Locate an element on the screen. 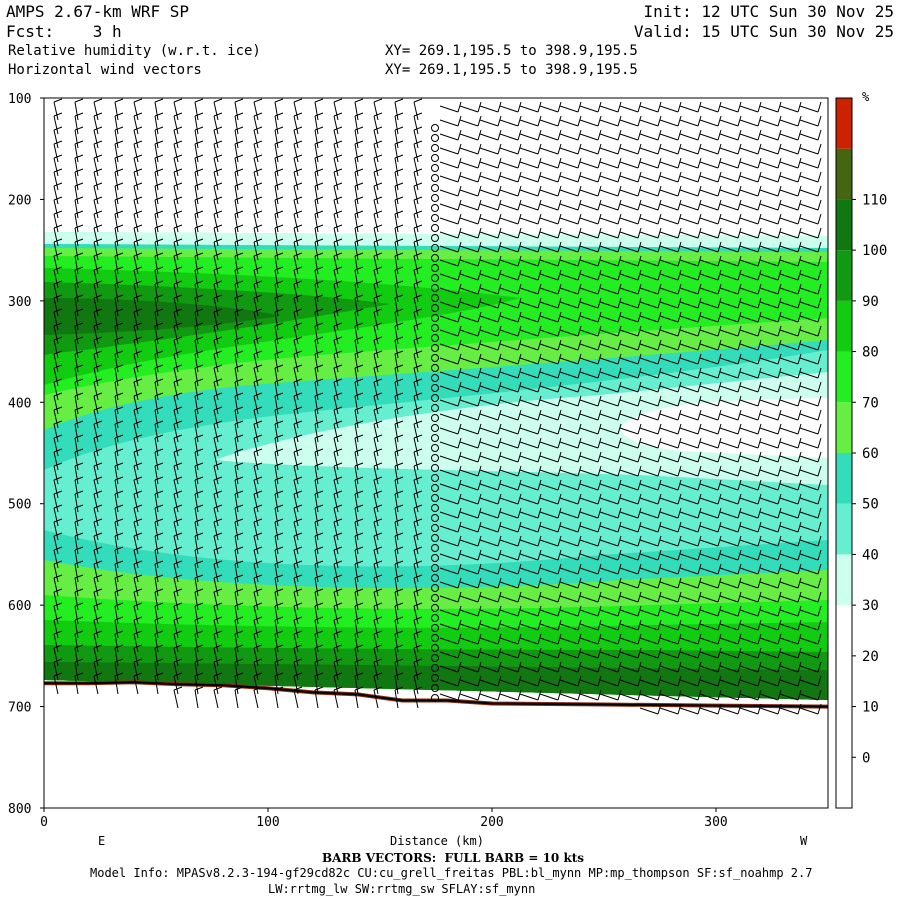 The width and height of the screenshot is (900, 900). colorbar-tick-label: 30 is located at coordinates (870, 606).